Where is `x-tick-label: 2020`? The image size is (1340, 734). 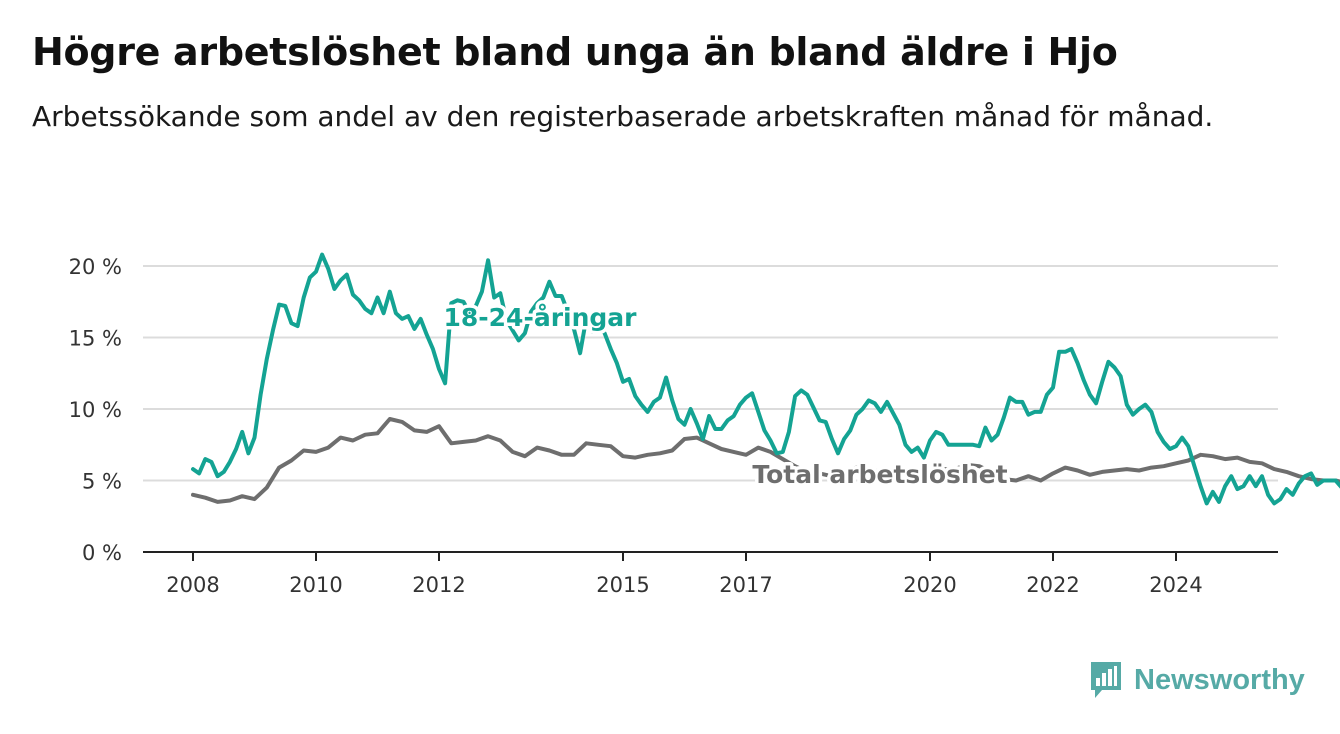 x-tick-label: 2020 is located at coordinates (929, 585).